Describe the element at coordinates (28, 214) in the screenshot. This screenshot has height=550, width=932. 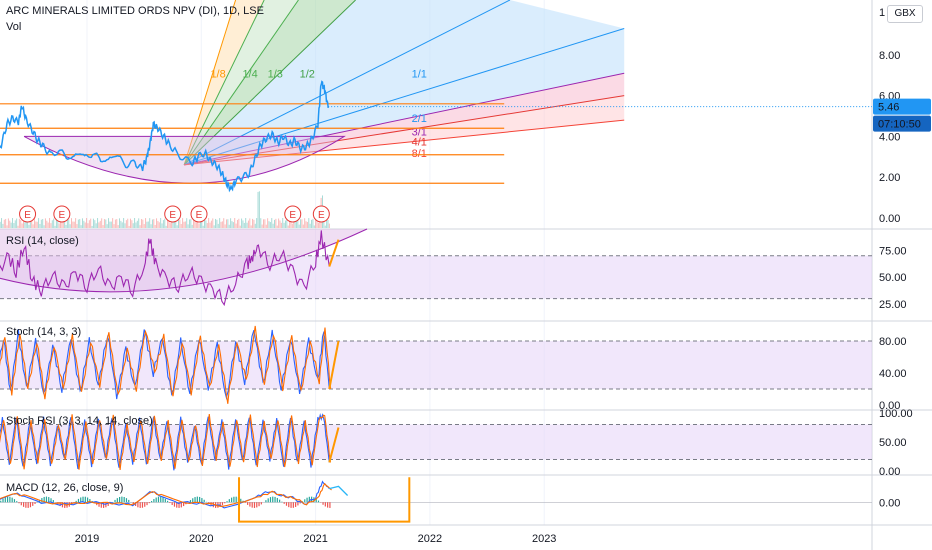
I see `earnings-marker-0: E` at that location.